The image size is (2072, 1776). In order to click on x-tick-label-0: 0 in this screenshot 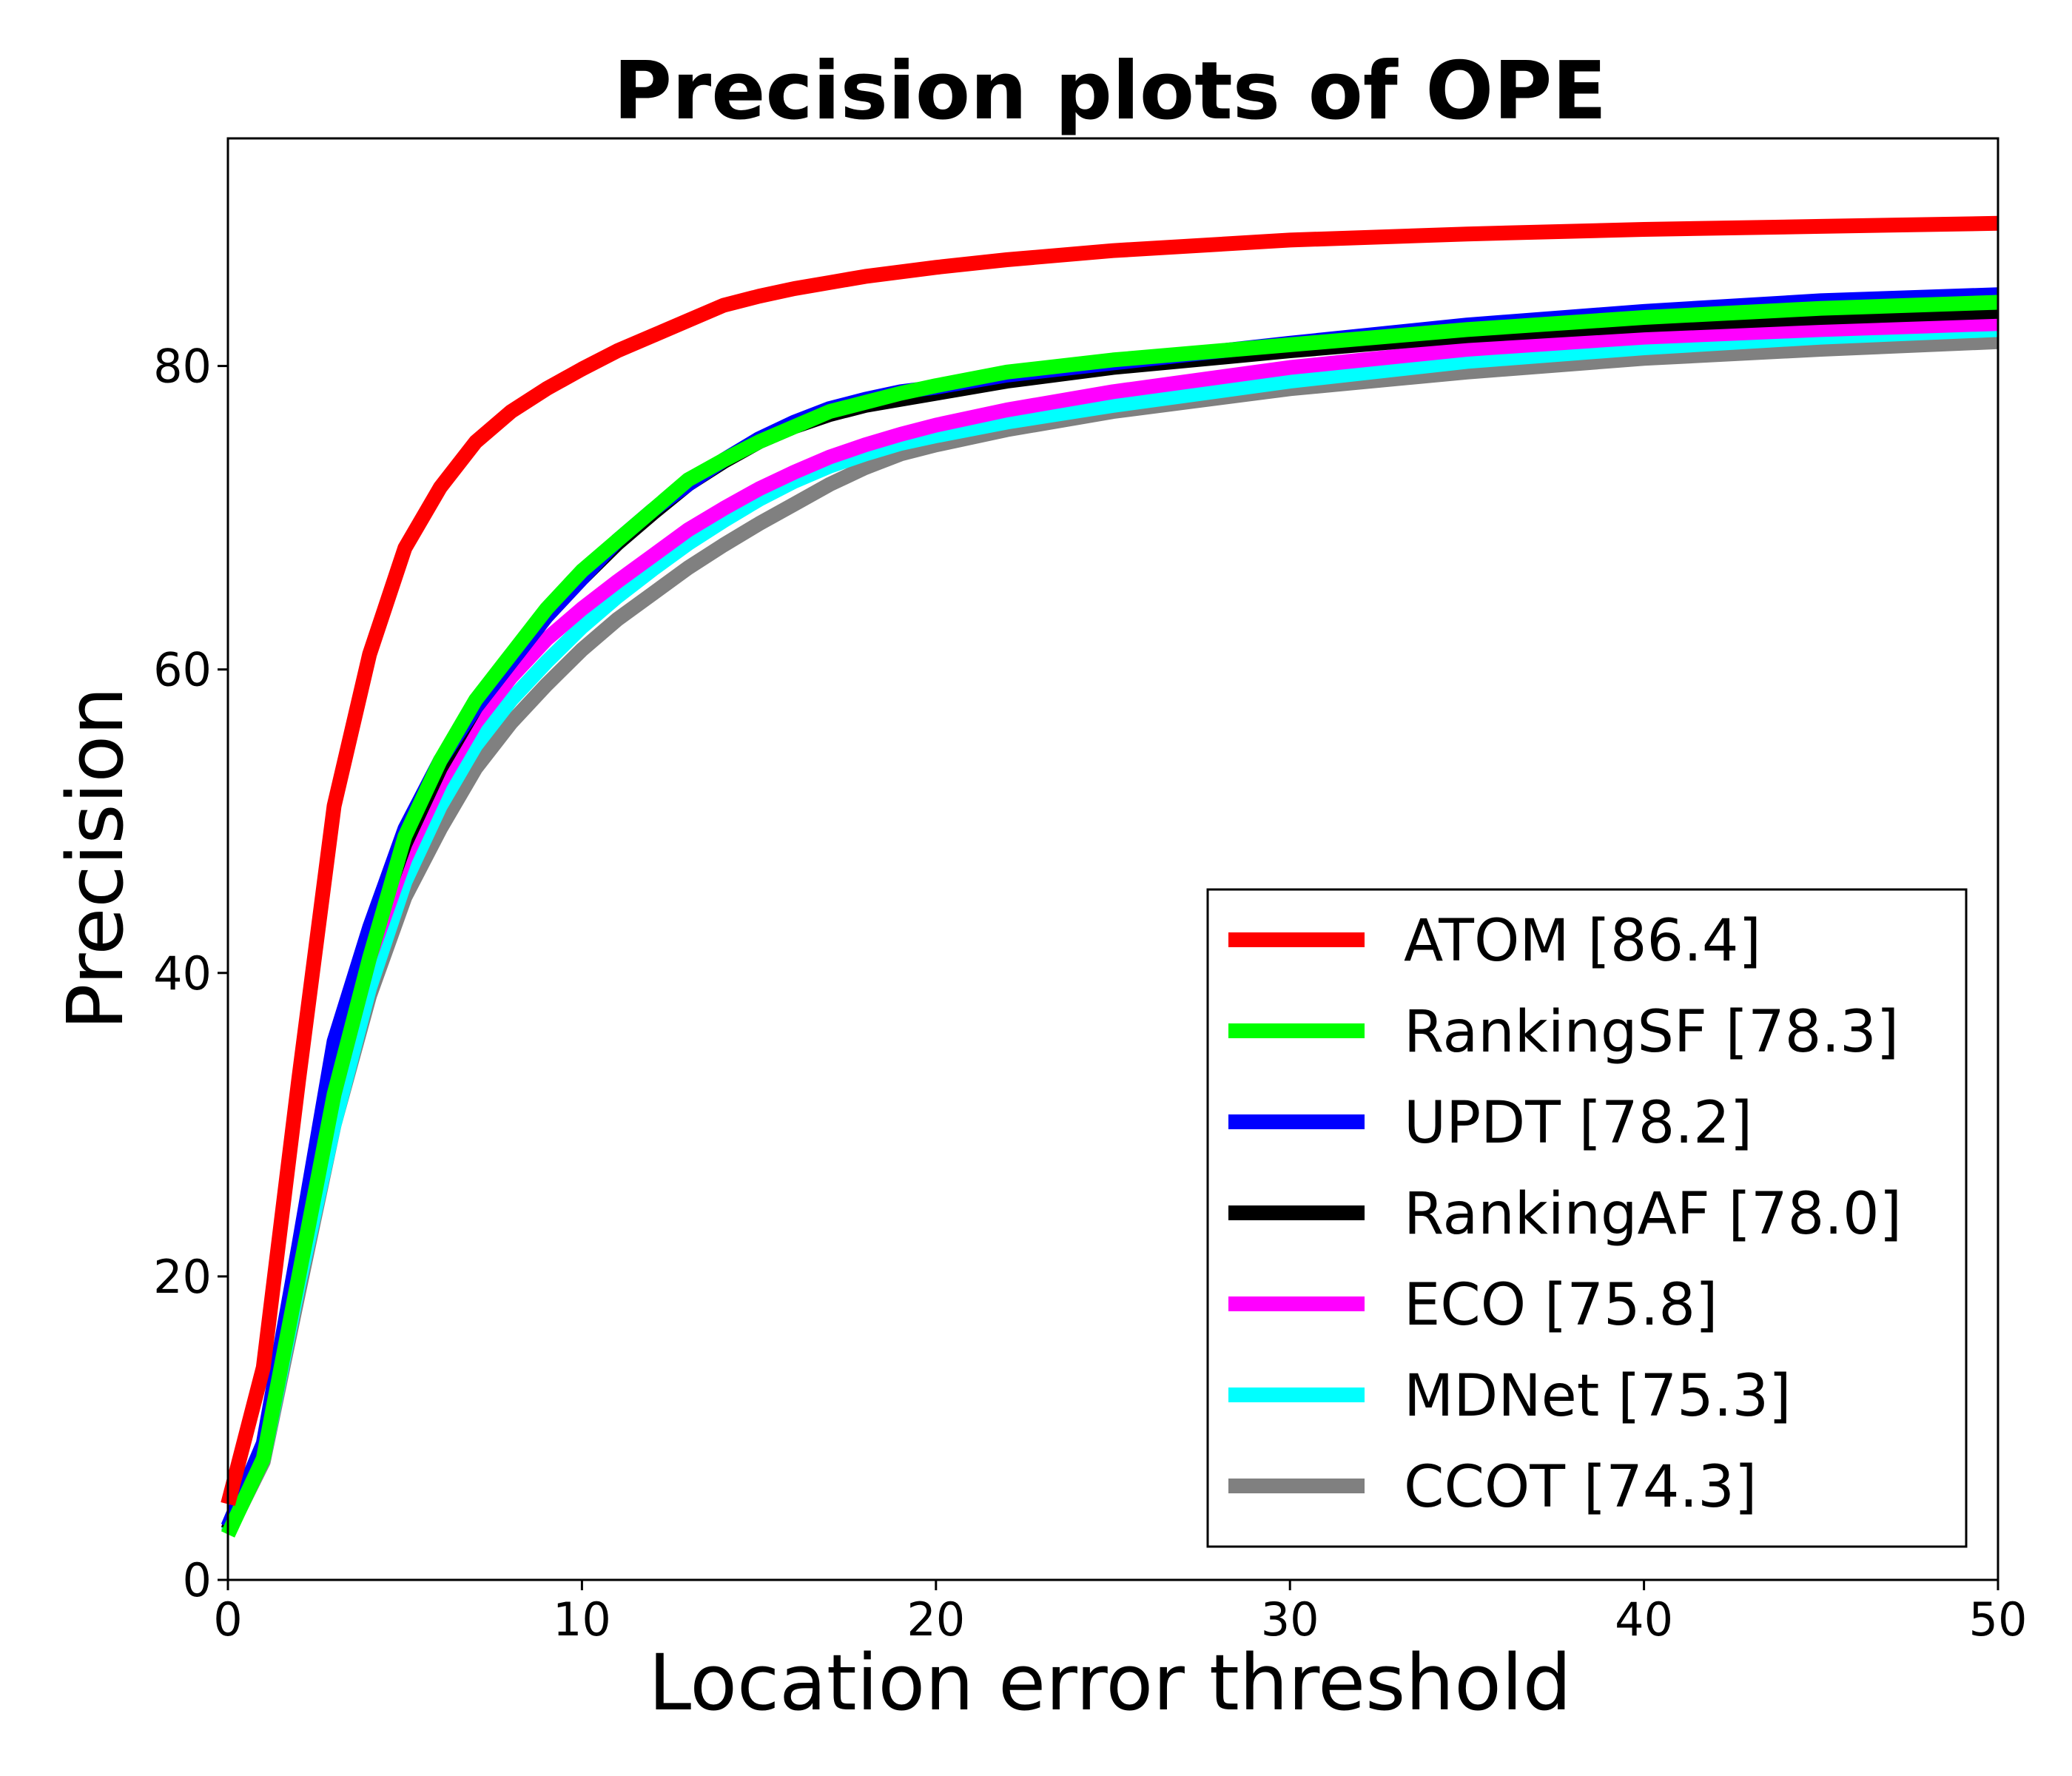, I will do `click(227, 1619)`.